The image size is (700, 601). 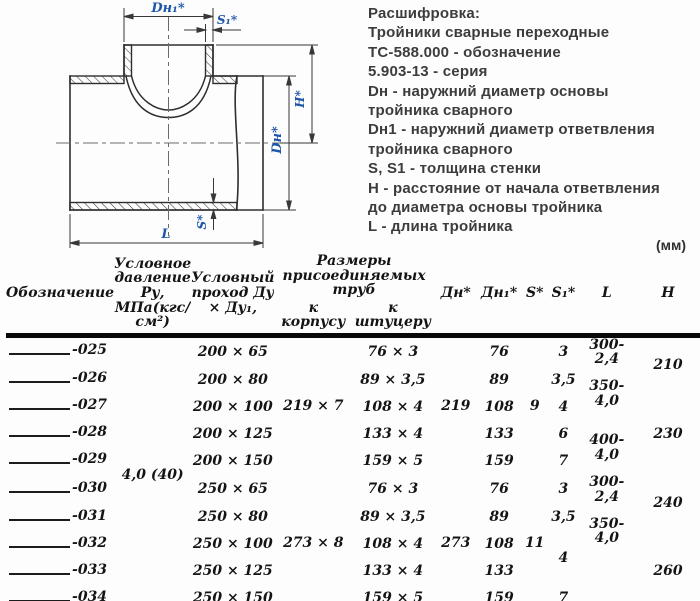 I want to click on dn-cell: 273, so click(x=456, y=543).